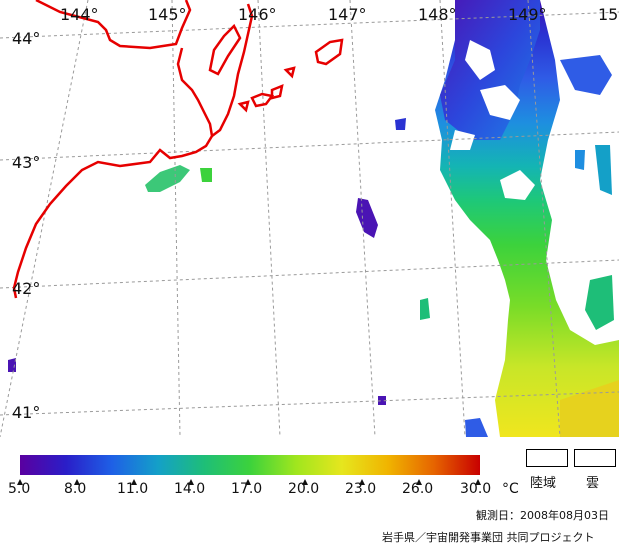  I want to click on colorbar, so click(249, 470).